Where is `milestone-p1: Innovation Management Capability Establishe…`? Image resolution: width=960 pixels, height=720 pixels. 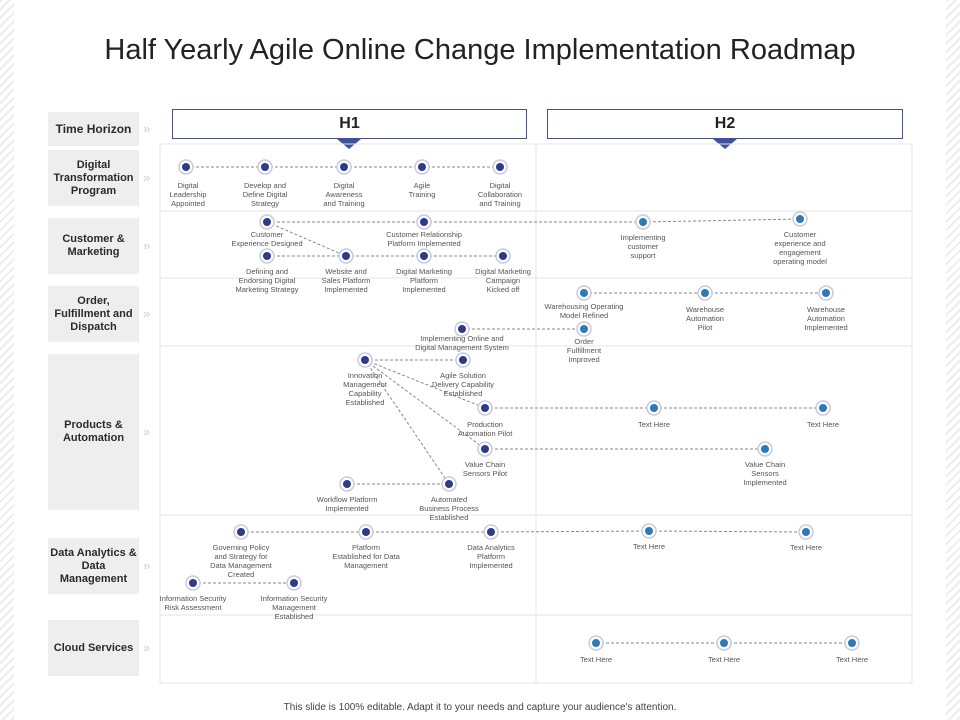
milestone-p1: Innovation Management Capability Establishe… is located at coordinates (365, 379).